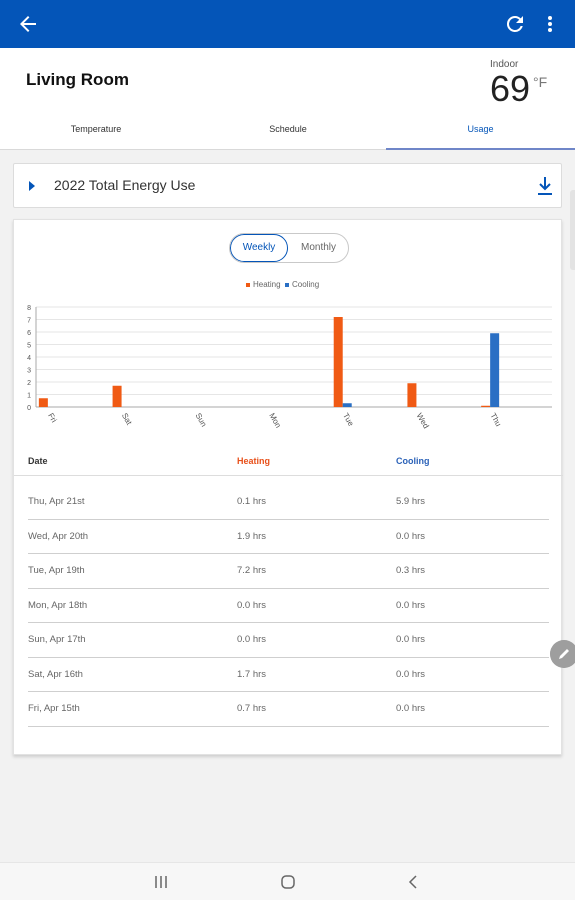 This screenshot has width=575, height=900. I want to click on download-icon, so click(545, 186).